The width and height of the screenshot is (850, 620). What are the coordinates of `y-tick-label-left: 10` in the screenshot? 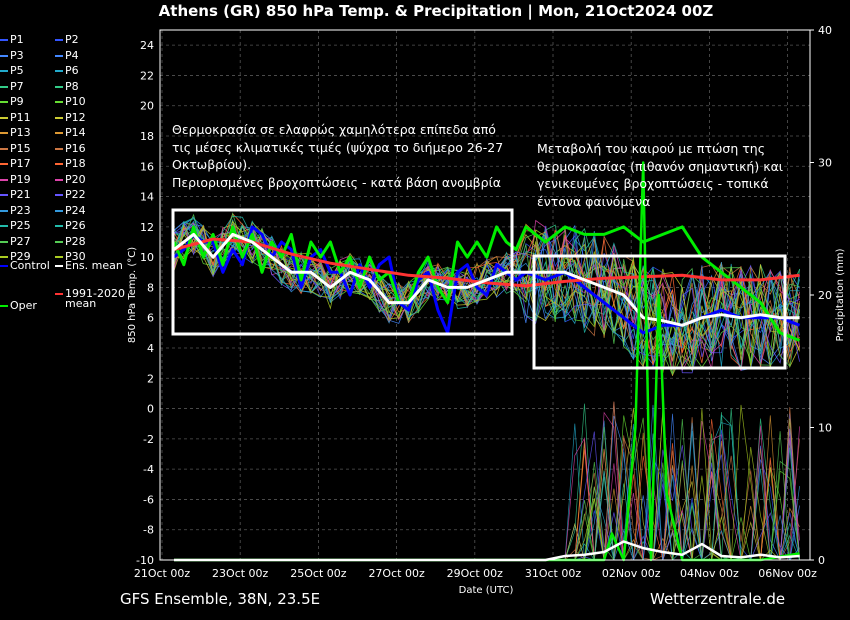 It's located at (147, 257).